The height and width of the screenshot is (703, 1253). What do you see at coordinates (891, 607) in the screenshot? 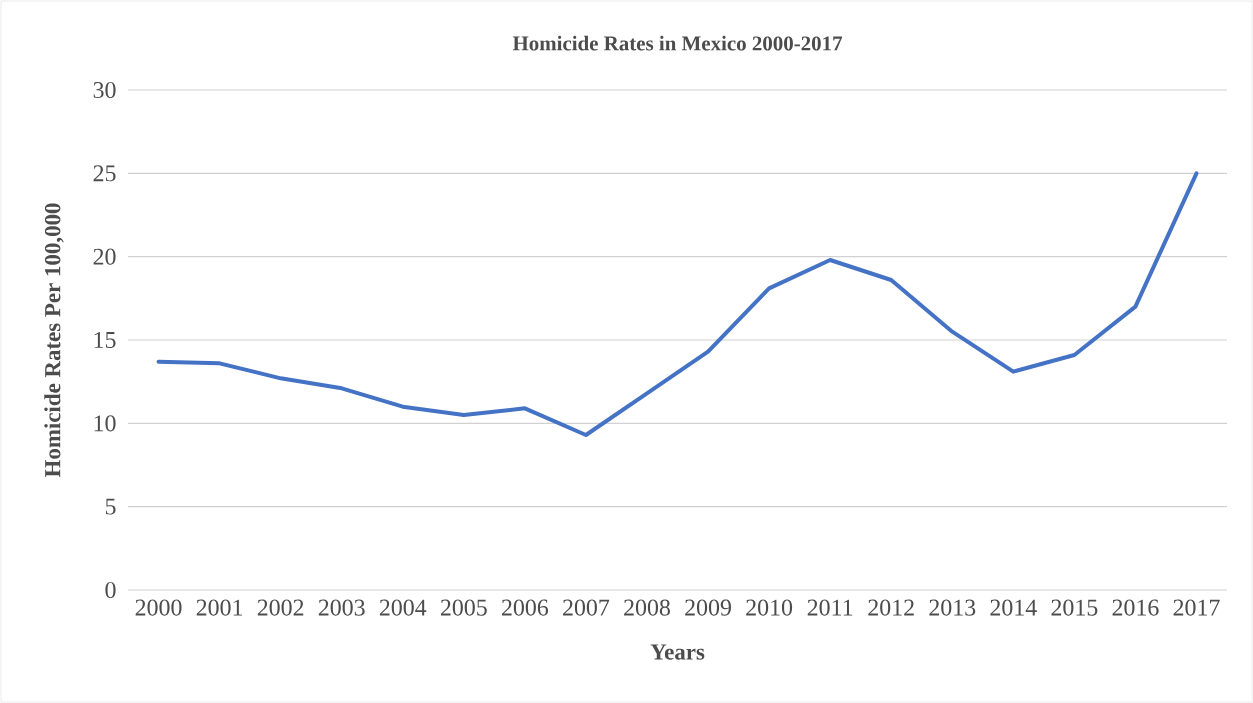
I see `x-tick-label: 2012` at bounding box center [891, 607].